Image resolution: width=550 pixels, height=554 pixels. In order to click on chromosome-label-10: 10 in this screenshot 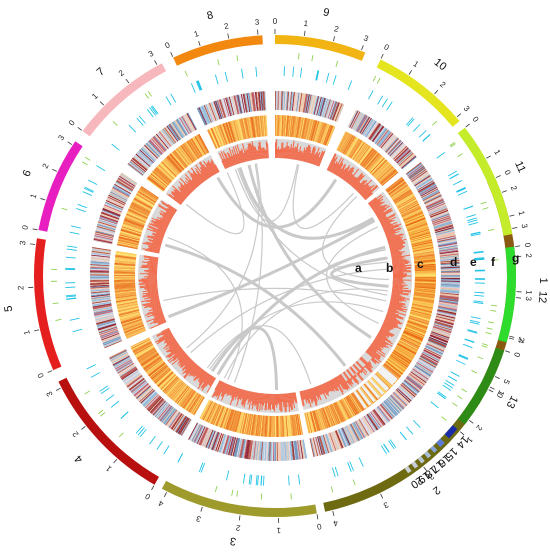, I will do `click(440, 64)`.